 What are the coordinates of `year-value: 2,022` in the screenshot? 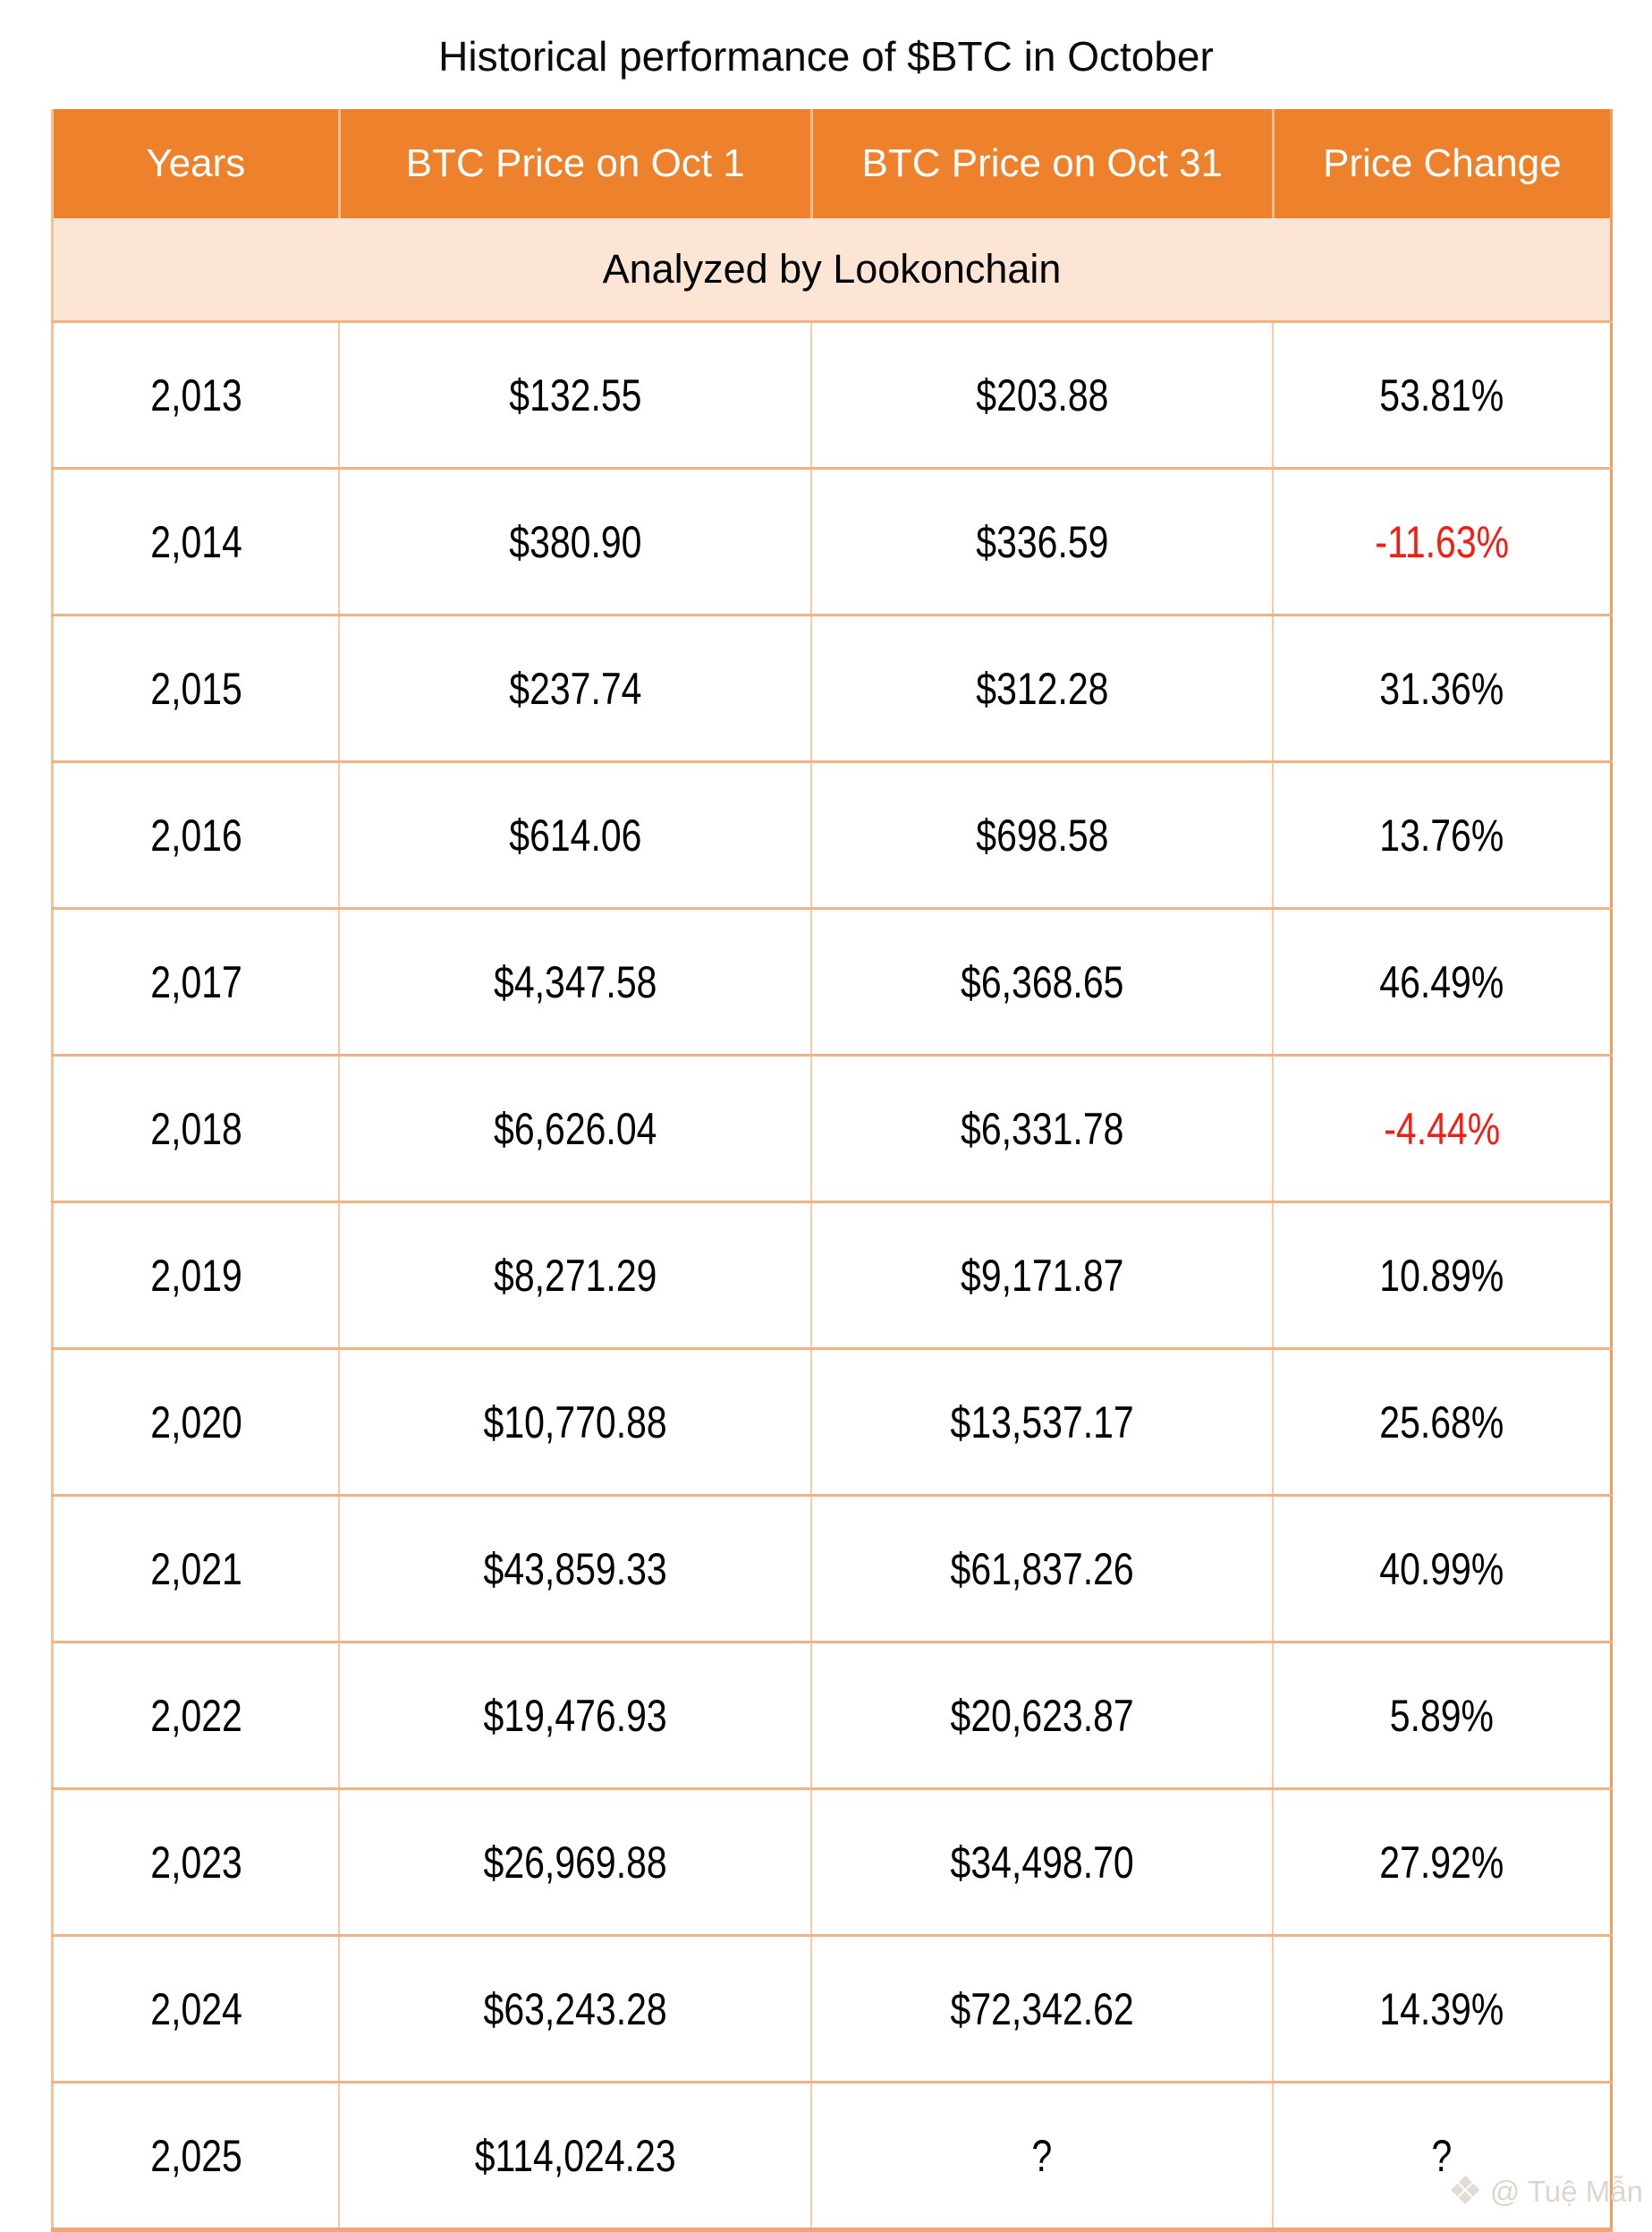 It's located at (195, 1715).